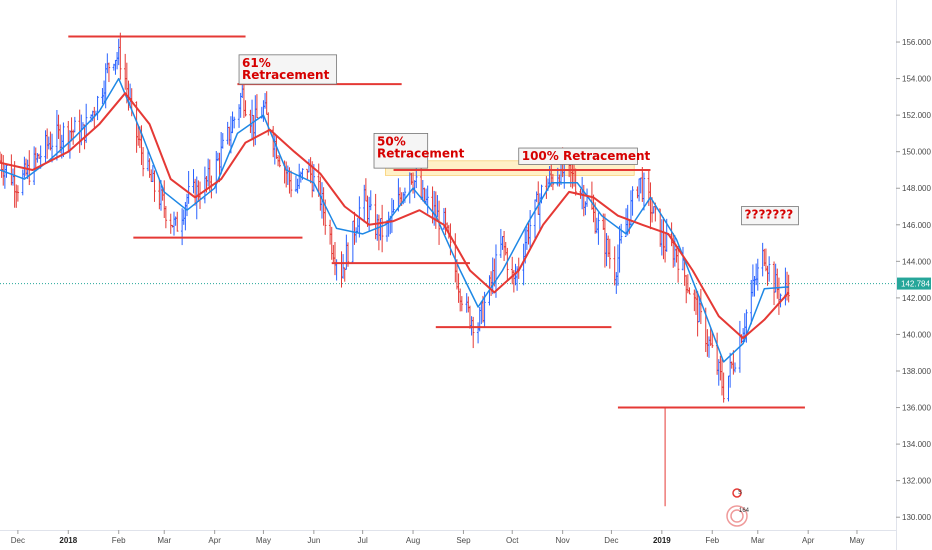 Image resolution: width=932 pixels, height=550 pixels. I want to click on x-tick-label: 2019, so click(662, 540).